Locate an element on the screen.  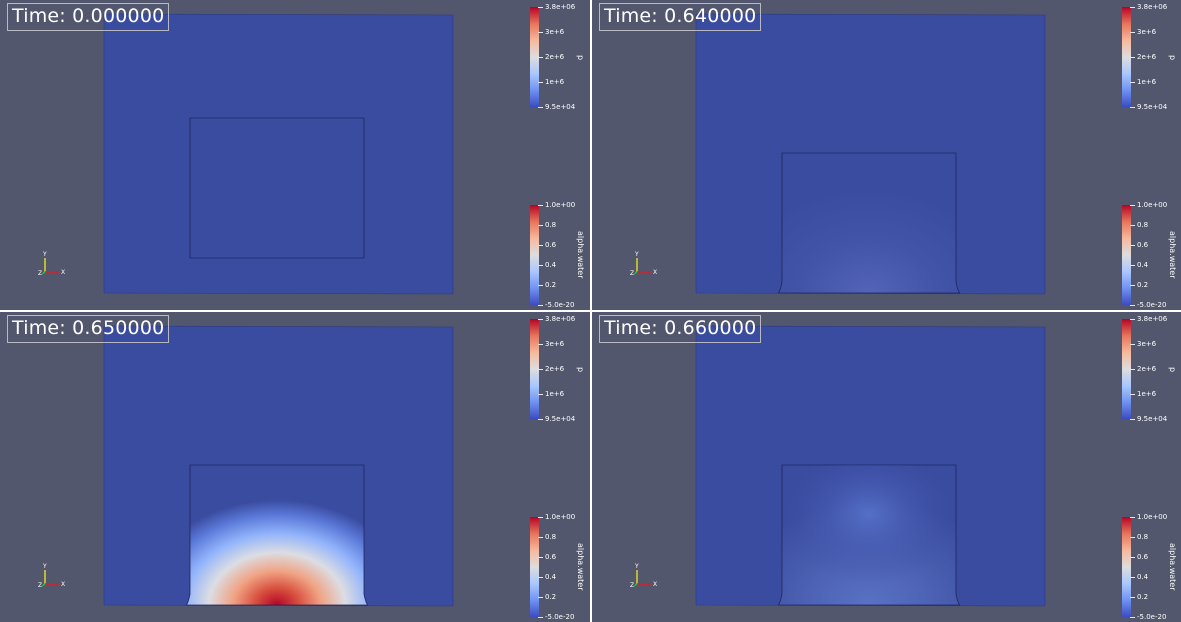
time-annotation: Time: 0.660000 is located at coordinates (680, 329).